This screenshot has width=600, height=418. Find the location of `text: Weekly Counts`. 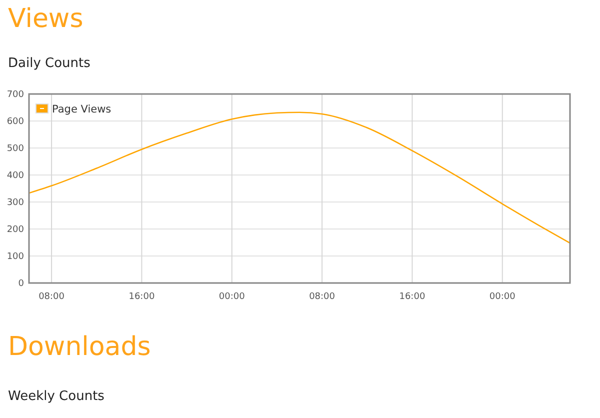

text: Weekly Counts is located at coordinates (56, 396).